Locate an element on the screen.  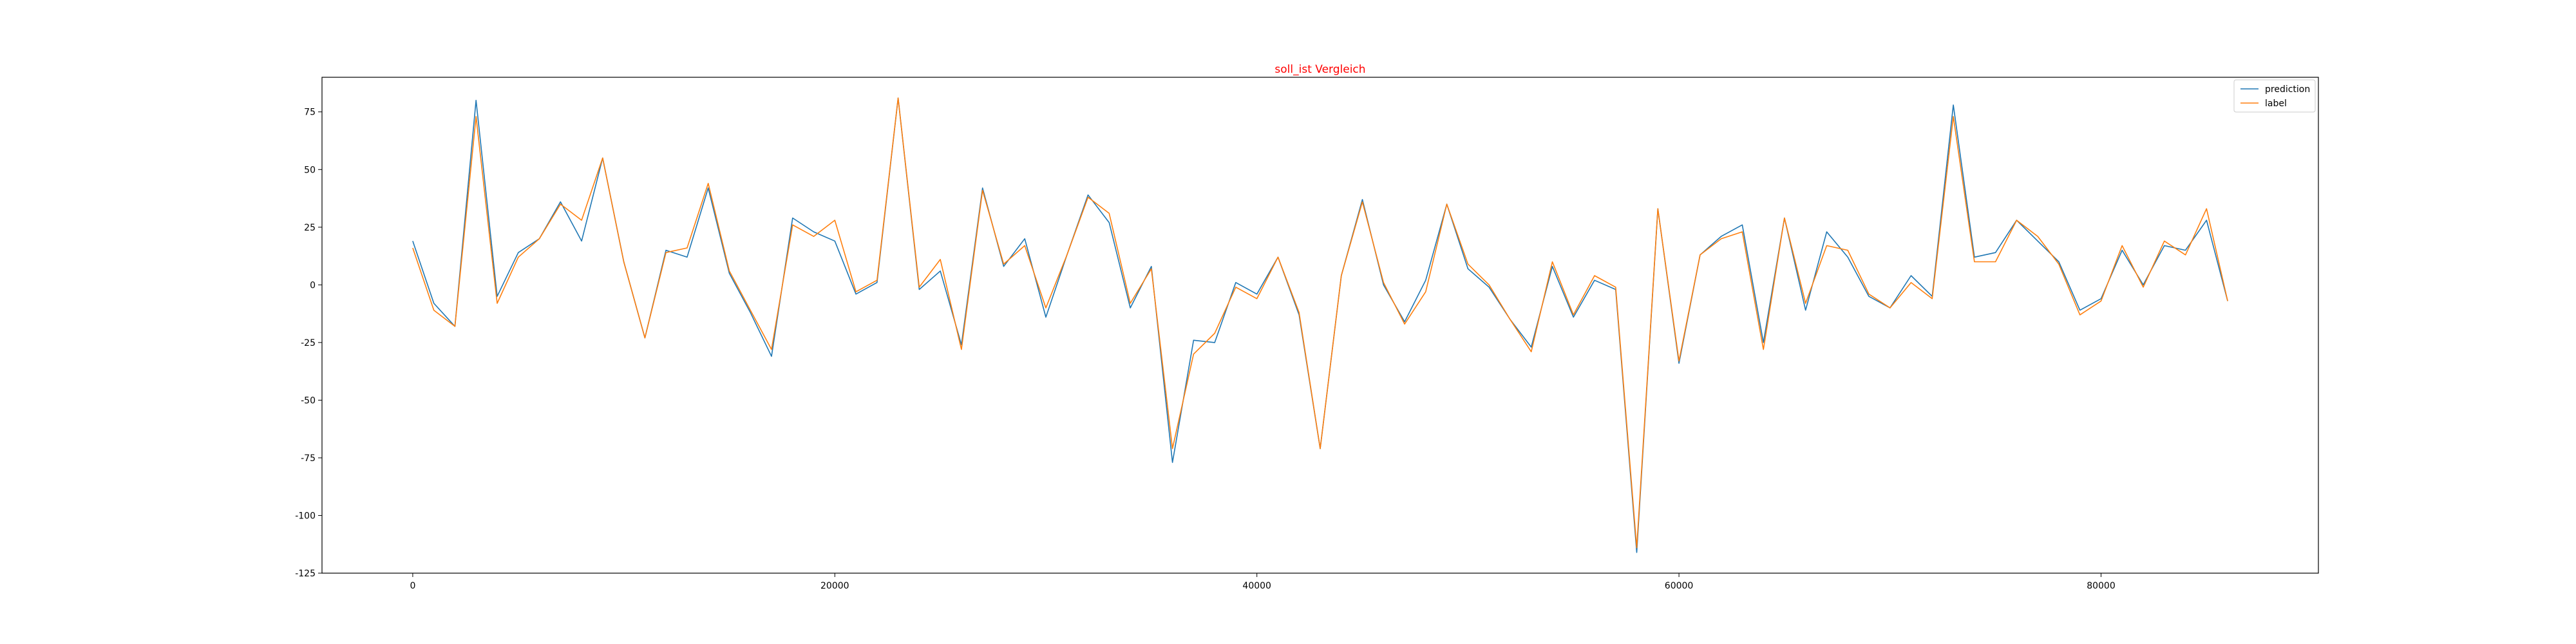
x-tick-label: 60000 is located at coordinates (1679, 586).